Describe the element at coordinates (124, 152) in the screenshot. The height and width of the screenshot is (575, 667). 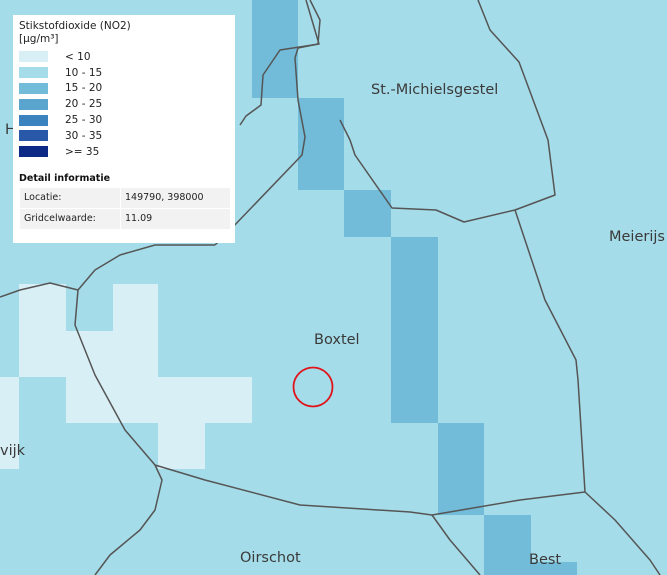
I see `legend-row: >= 35` at that location.